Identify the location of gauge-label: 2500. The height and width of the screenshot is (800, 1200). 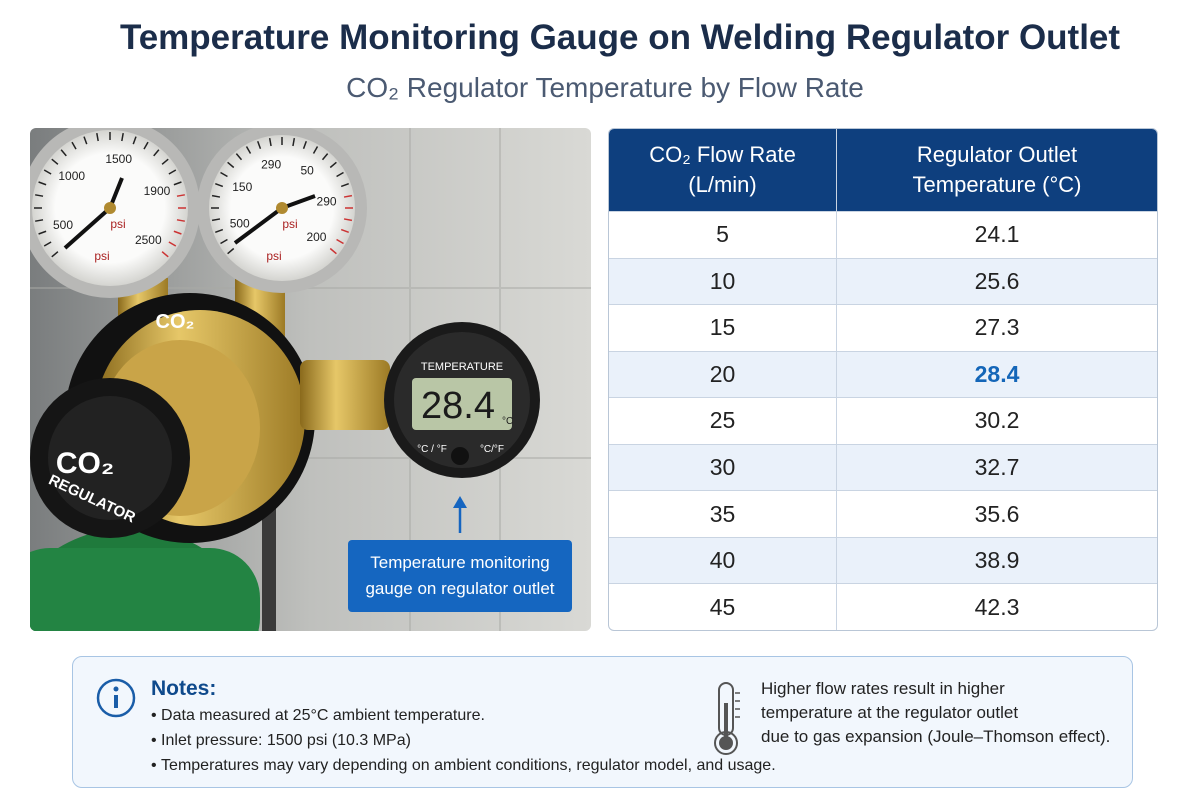
(148, 240).